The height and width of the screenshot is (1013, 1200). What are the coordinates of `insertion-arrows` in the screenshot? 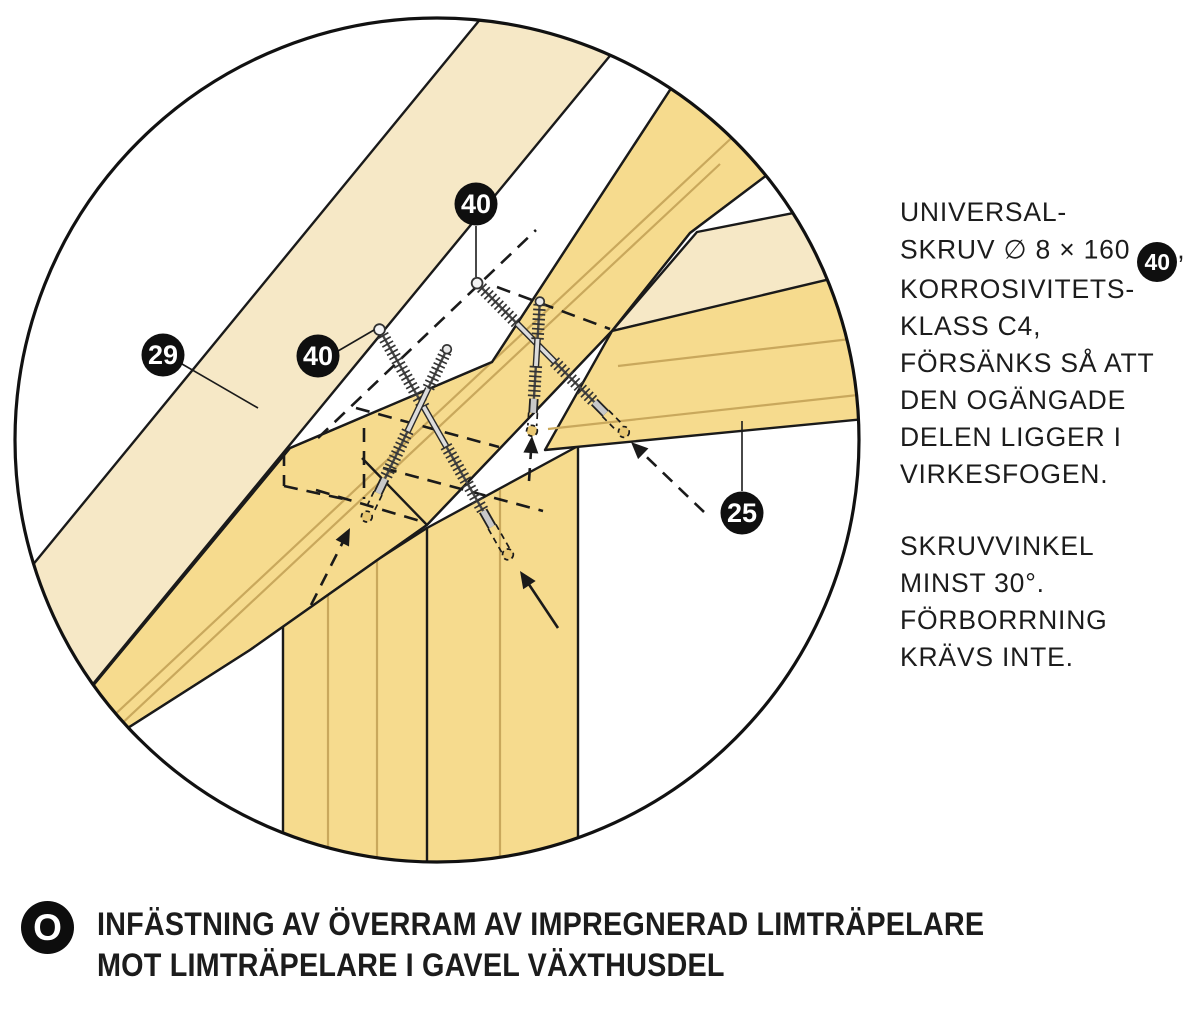 It's located at (507, 532).